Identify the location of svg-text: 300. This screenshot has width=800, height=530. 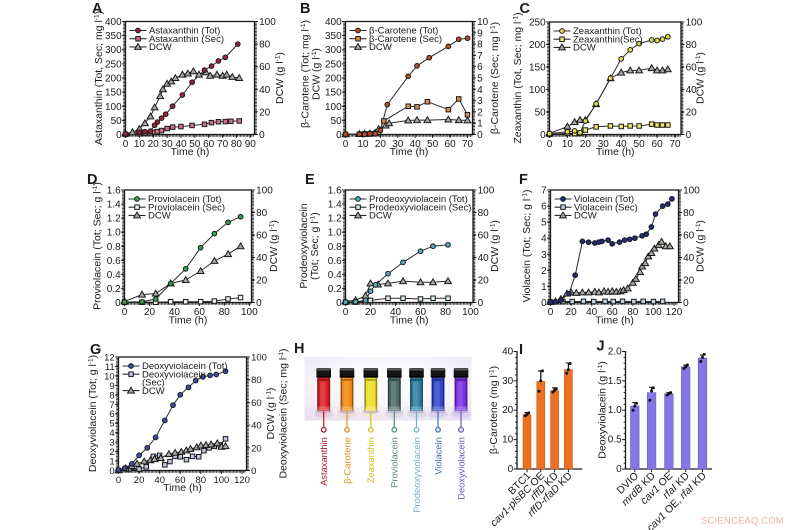
(113, 50).